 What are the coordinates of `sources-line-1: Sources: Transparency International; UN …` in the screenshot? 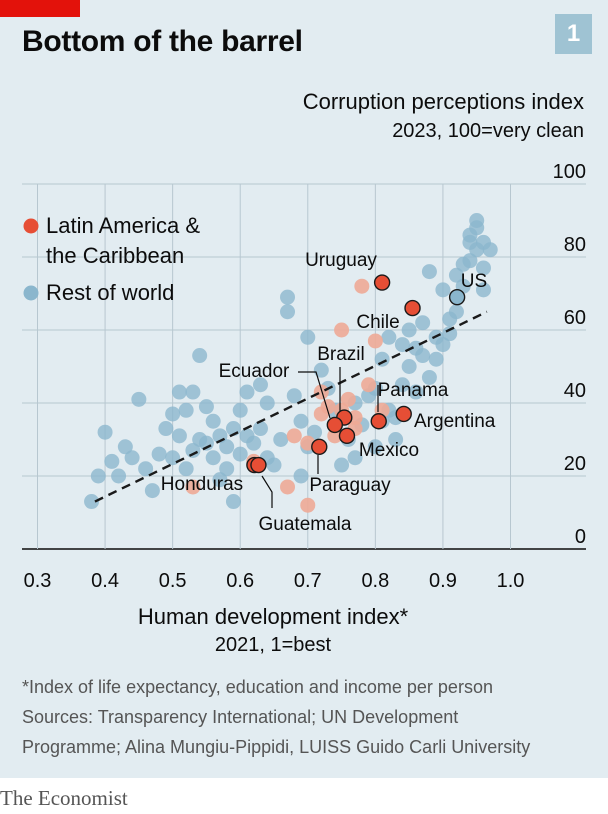 It's located at (240, 717).